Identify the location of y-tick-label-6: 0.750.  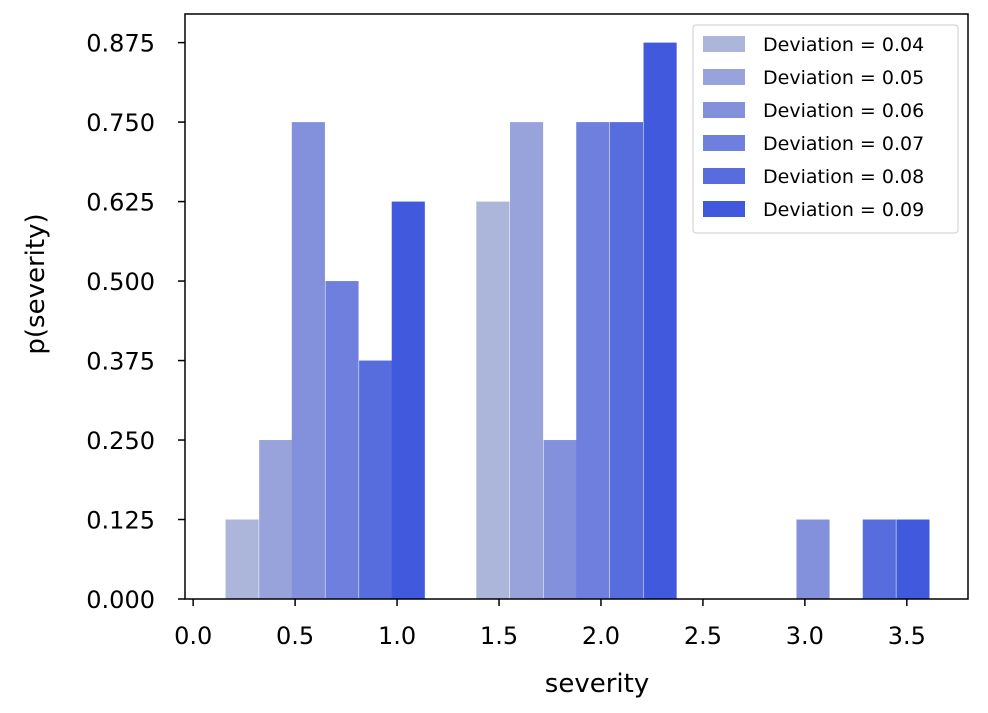
(120, 123).